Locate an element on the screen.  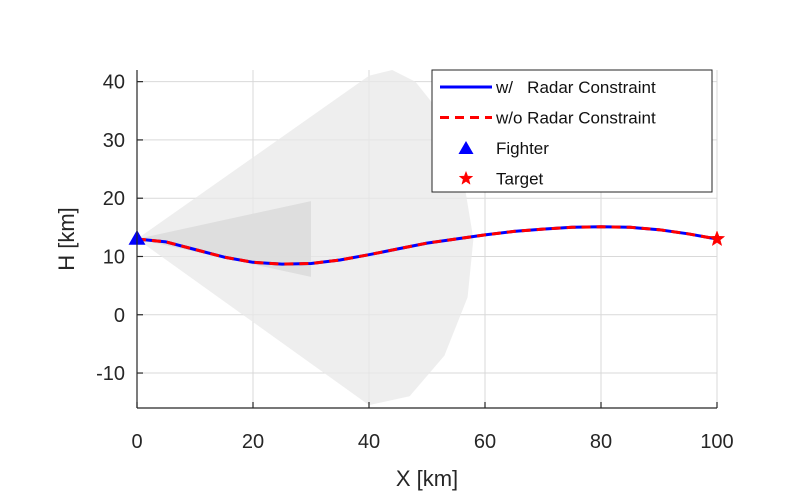
target-marker is located at coordinates (717, 238).